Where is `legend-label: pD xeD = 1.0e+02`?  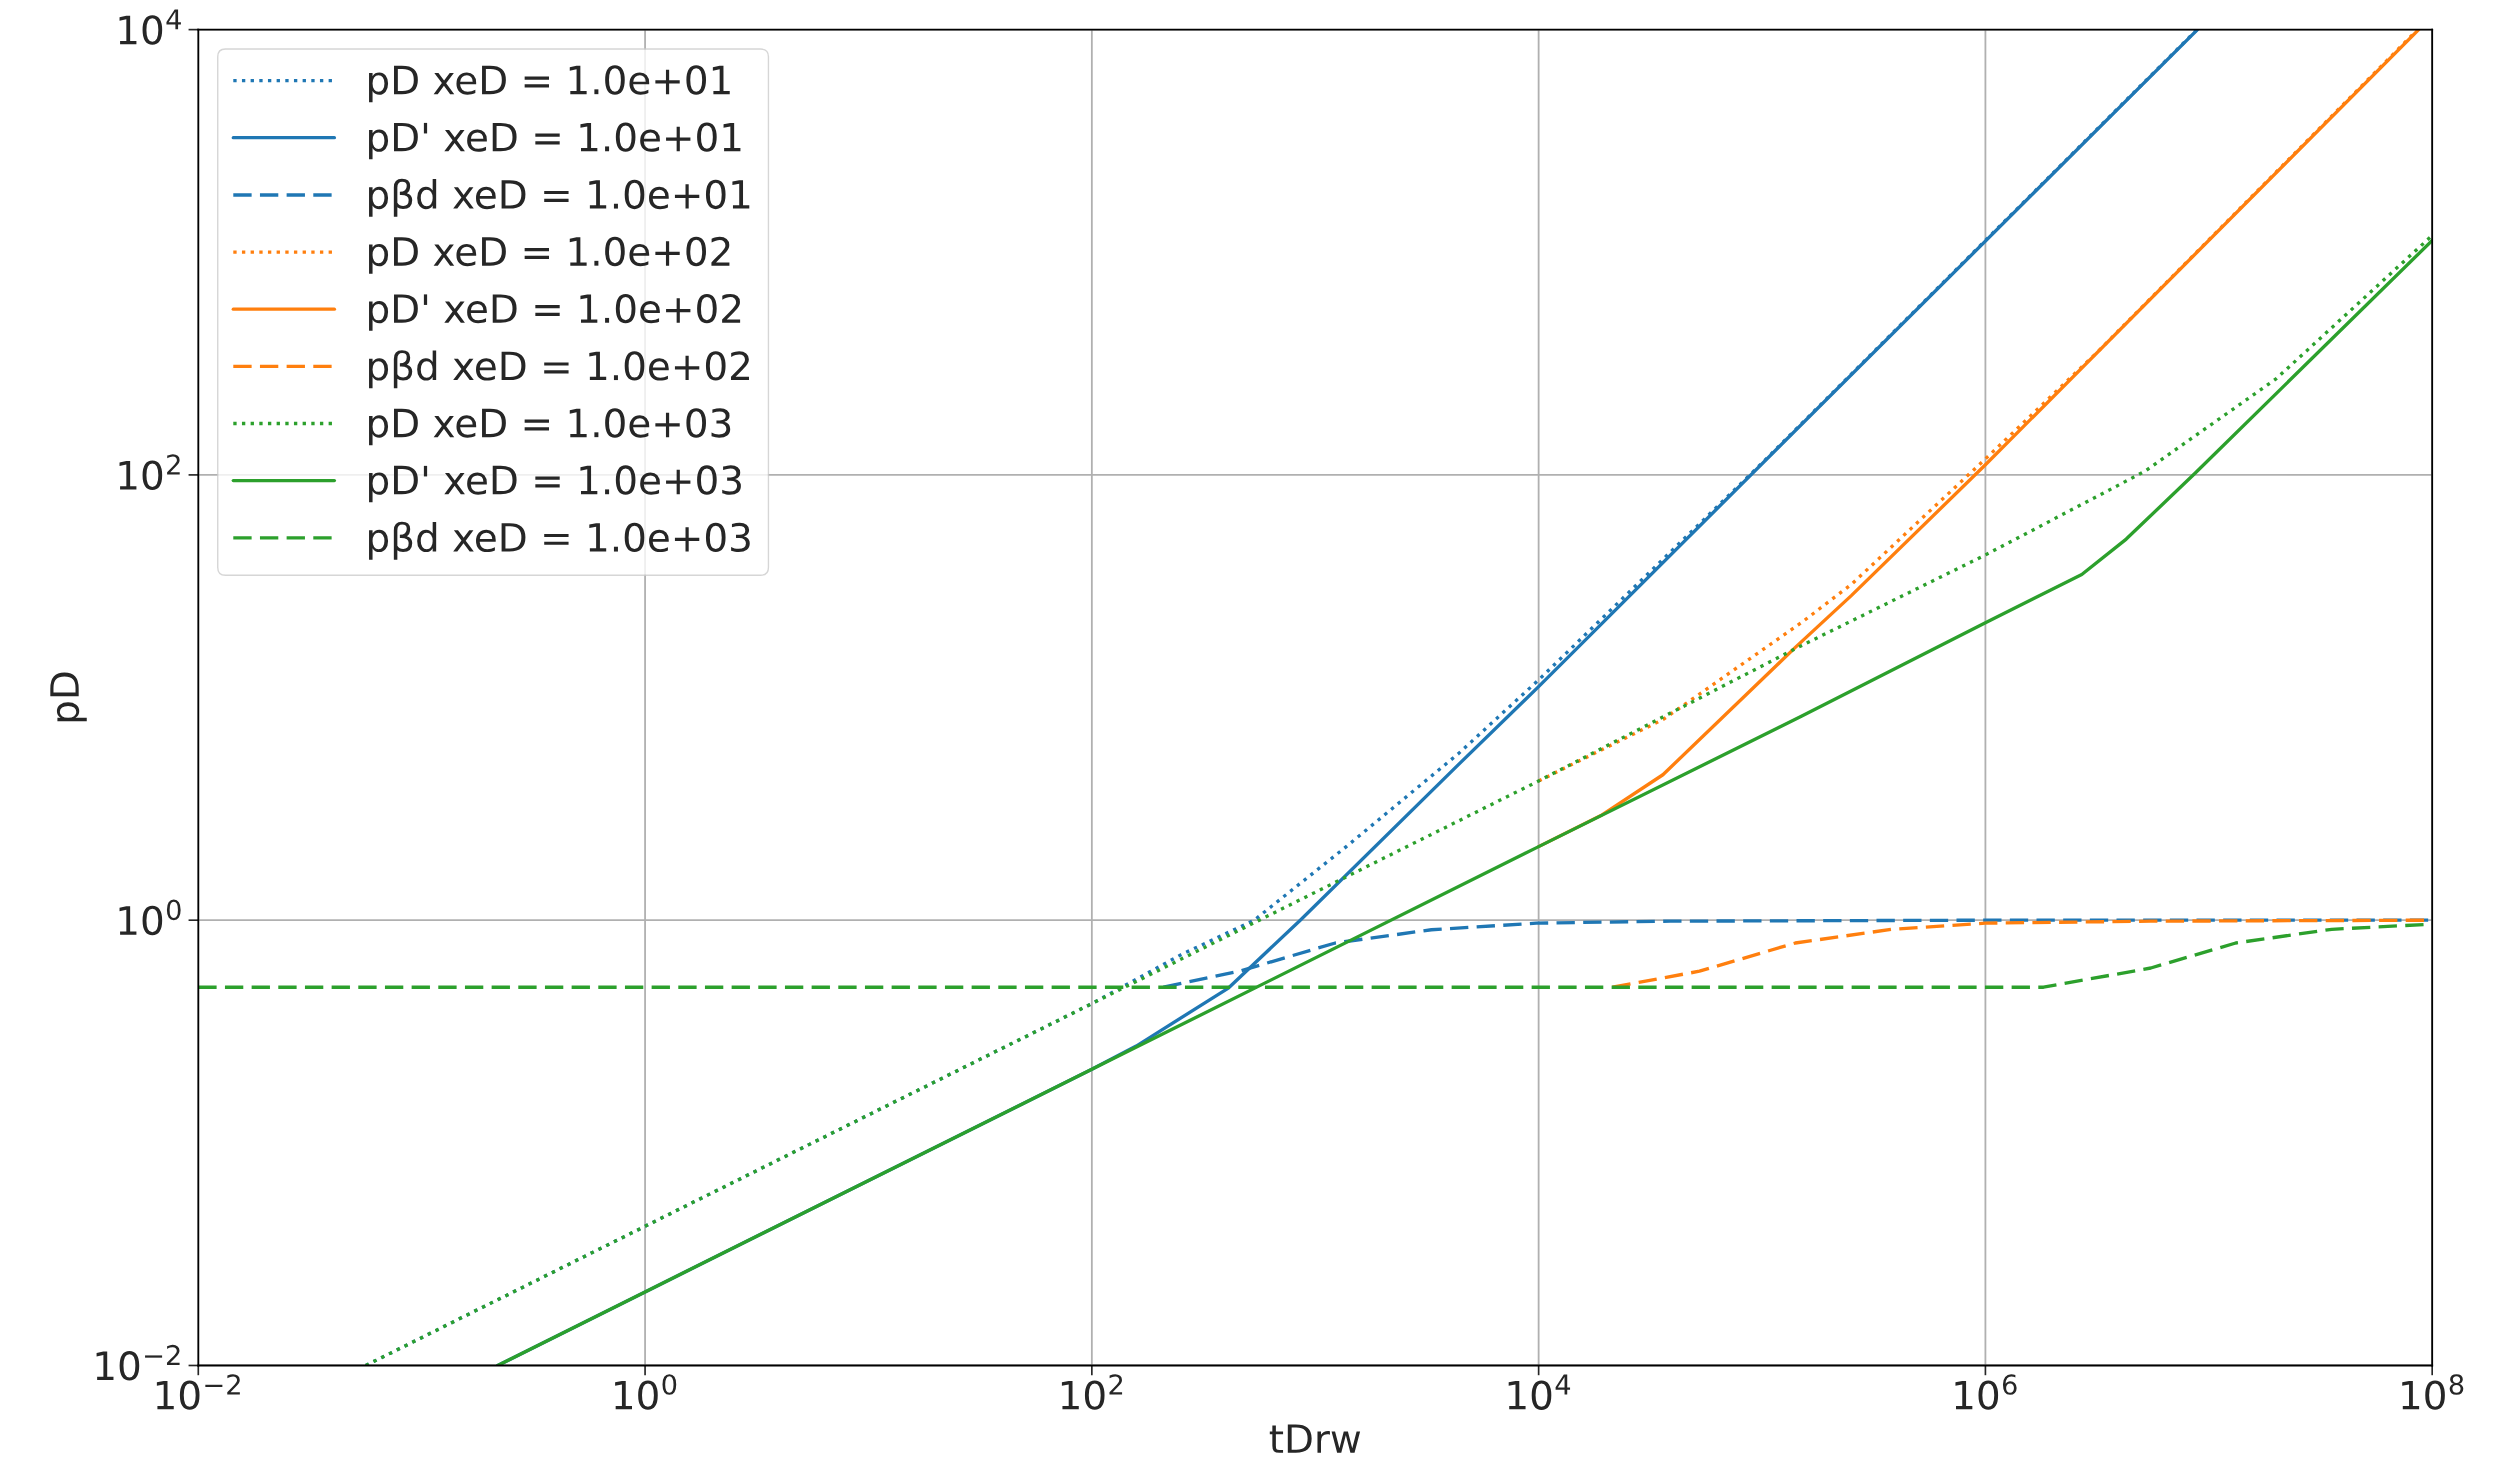 legend-label: pD xeD = 1.0e+02 is located at coordinates (549, 255).